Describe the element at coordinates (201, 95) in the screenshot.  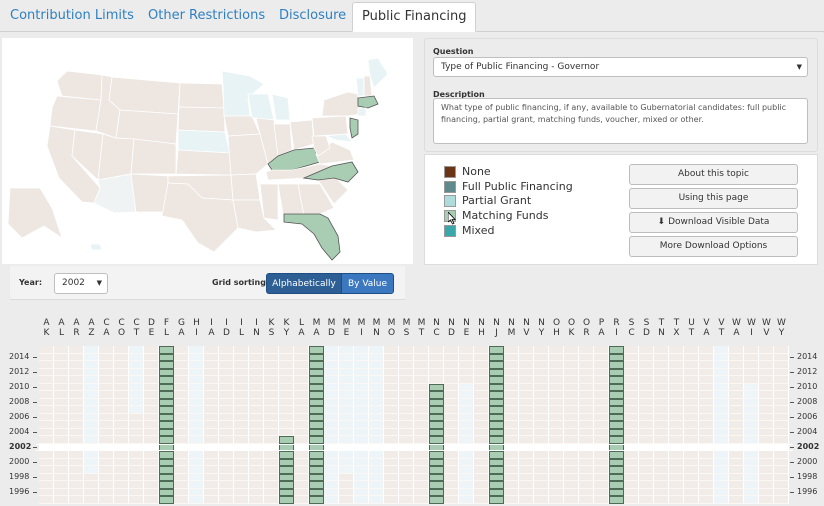
I see `map-state-nd` at that location.